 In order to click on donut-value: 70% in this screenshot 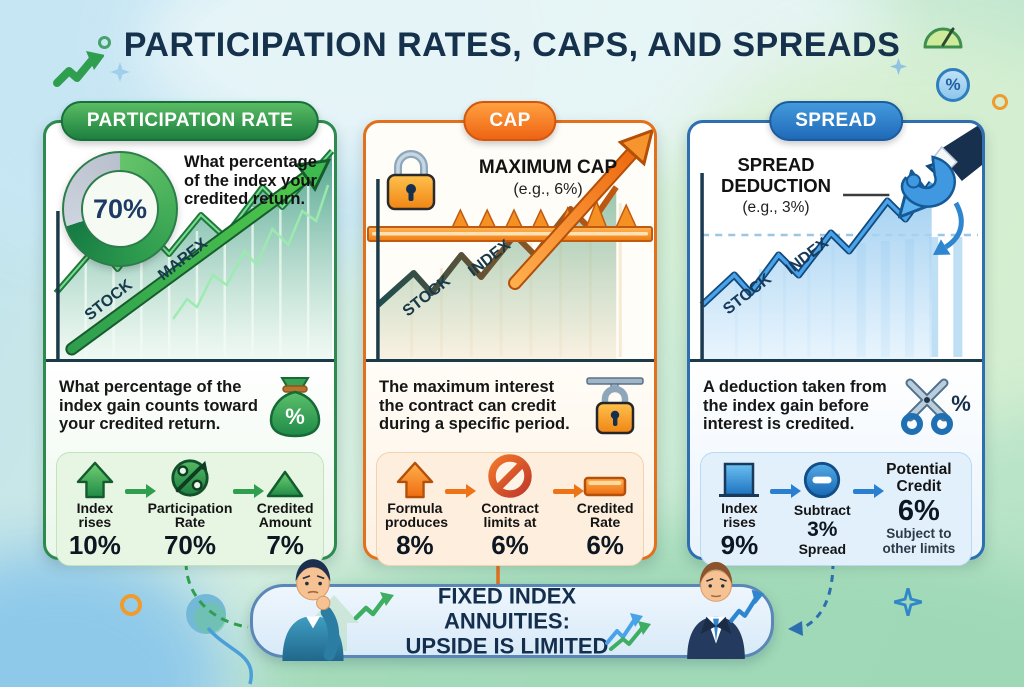, I will do `click(120, 208)`.